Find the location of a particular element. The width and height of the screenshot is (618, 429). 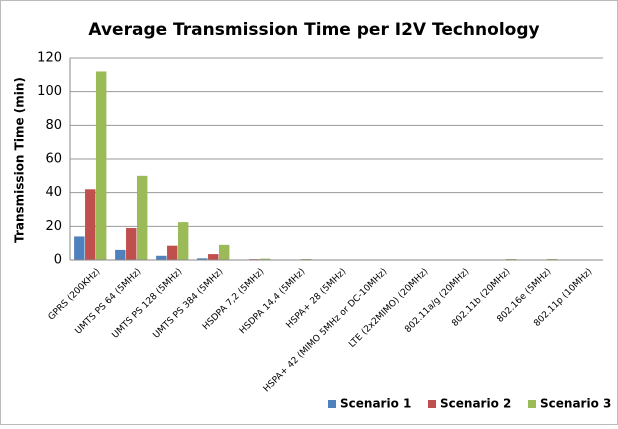

y-tick-label: 60 is located at coordinates (53, 159).